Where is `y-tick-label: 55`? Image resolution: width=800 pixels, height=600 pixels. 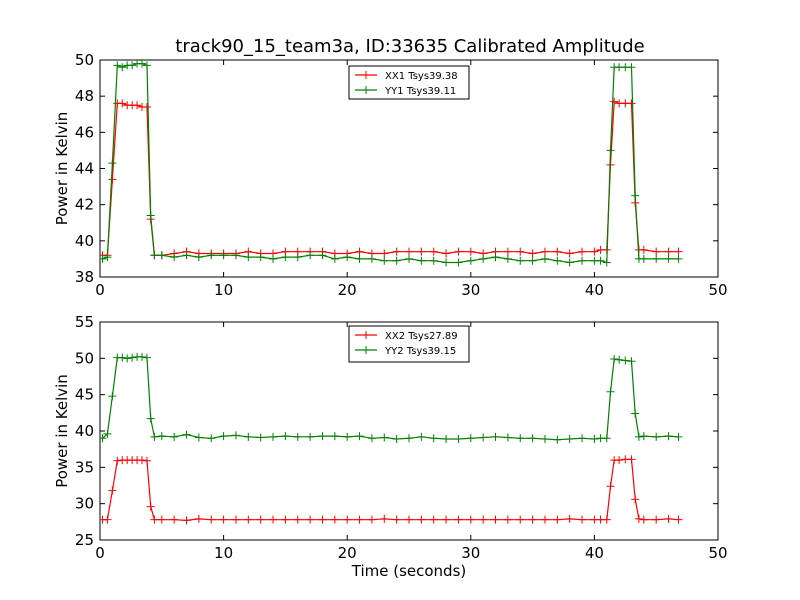
y-tick-label: 55 is located at coordinates (84, 322).